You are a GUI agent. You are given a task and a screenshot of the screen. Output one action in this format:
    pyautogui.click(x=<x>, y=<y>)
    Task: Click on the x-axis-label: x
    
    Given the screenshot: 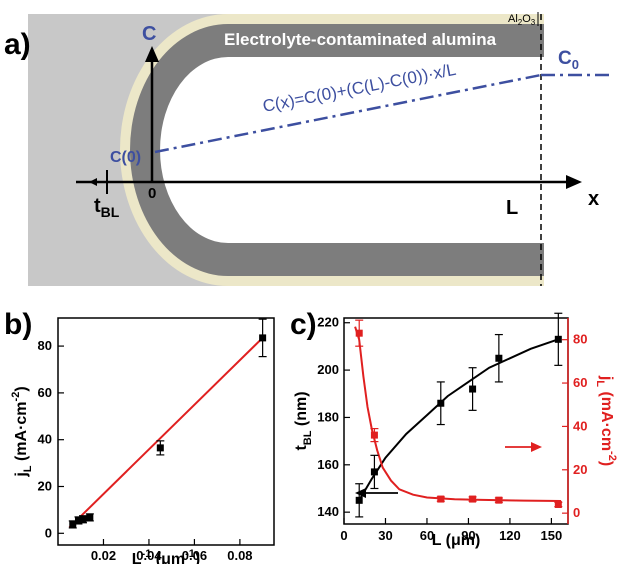 What is the action you would take?
    pyautogui.click(x=593, y=199)
    